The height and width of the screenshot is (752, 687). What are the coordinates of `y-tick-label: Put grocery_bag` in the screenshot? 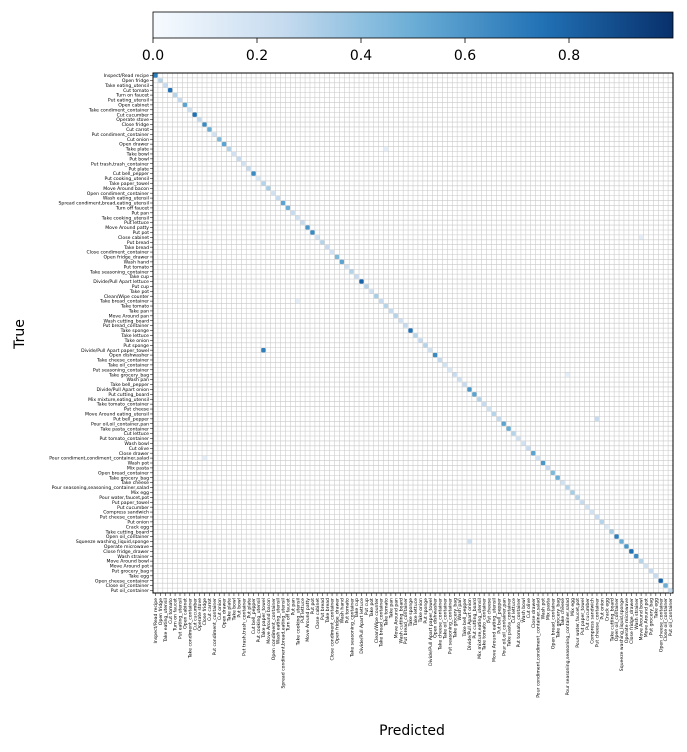 It's located at (130, 572).